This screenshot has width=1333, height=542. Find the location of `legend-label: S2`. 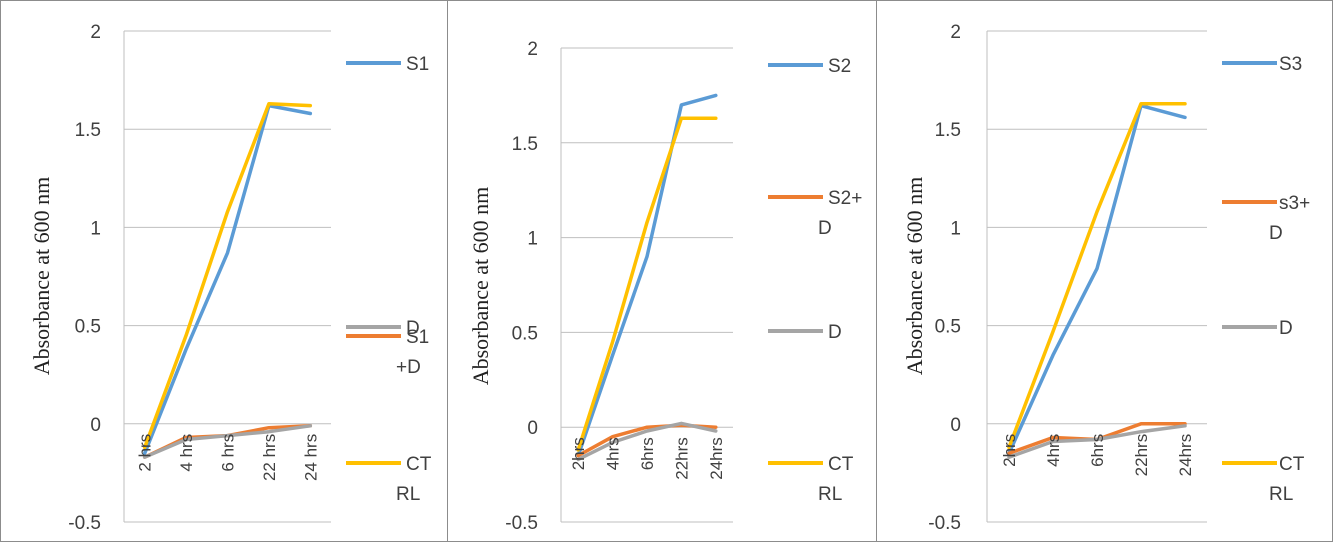

legend-label: S2 is located at coordinates (839, 66).